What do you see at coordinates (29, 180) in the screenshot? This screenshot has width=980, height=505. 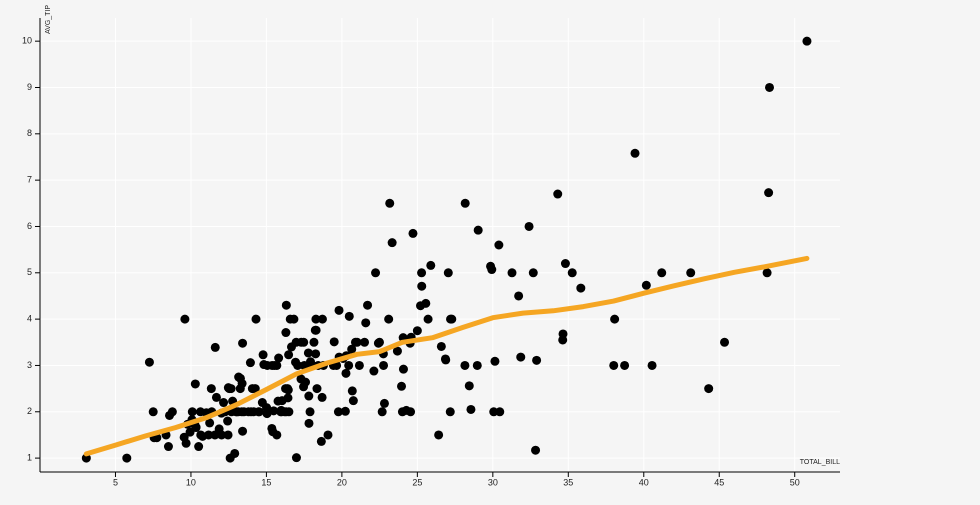 I see `y-tick-label: 7` at bounding box center [29, 180].